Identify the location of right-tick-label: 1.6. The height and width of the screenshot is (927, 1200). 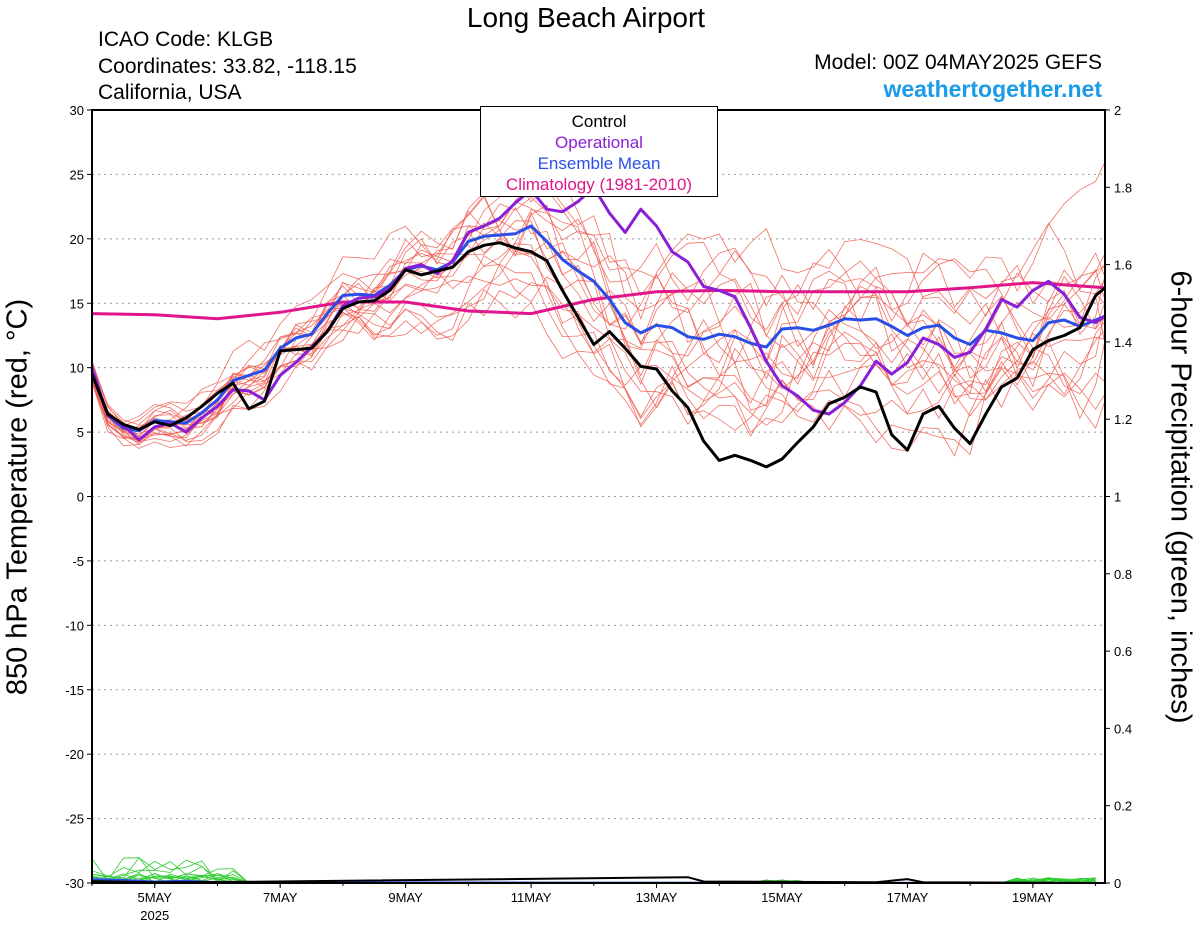
(1123, 265).